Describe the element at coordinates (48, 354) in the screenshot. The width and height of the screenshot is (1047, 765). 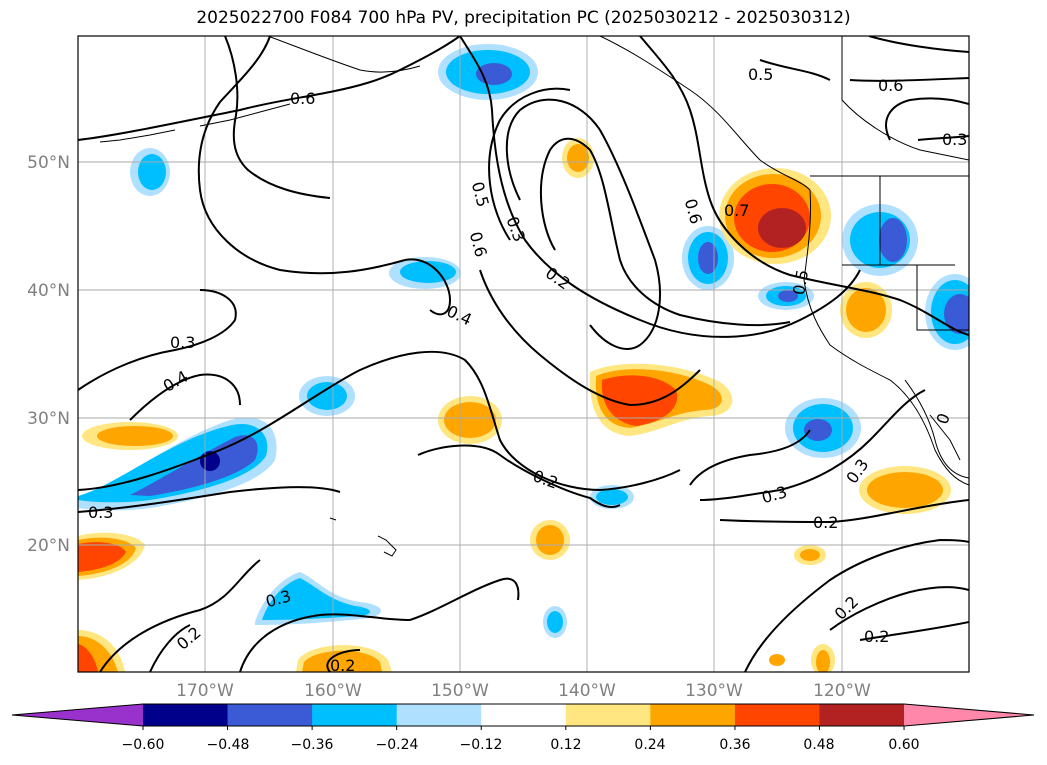
I see `latitude-labels: 50°N 40°N 30°N 20°N` at that location.